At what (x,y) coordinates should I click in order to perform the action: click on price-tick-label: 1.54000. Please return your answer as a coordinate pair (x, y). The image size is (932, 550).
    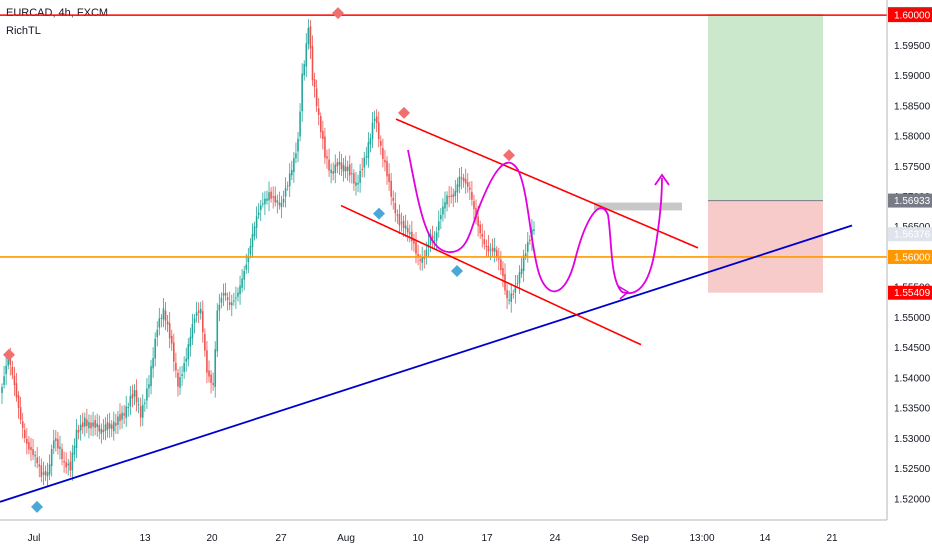
    Looking at the image, I should click on (912, 378).